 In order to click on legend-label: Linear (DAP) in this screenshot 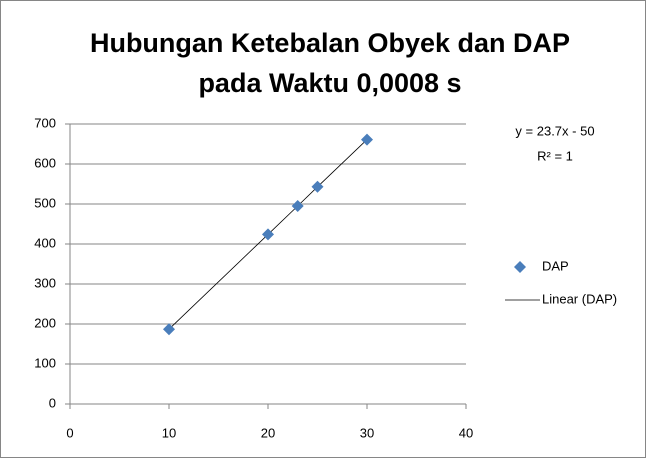, I will do `click(579, 298)`.